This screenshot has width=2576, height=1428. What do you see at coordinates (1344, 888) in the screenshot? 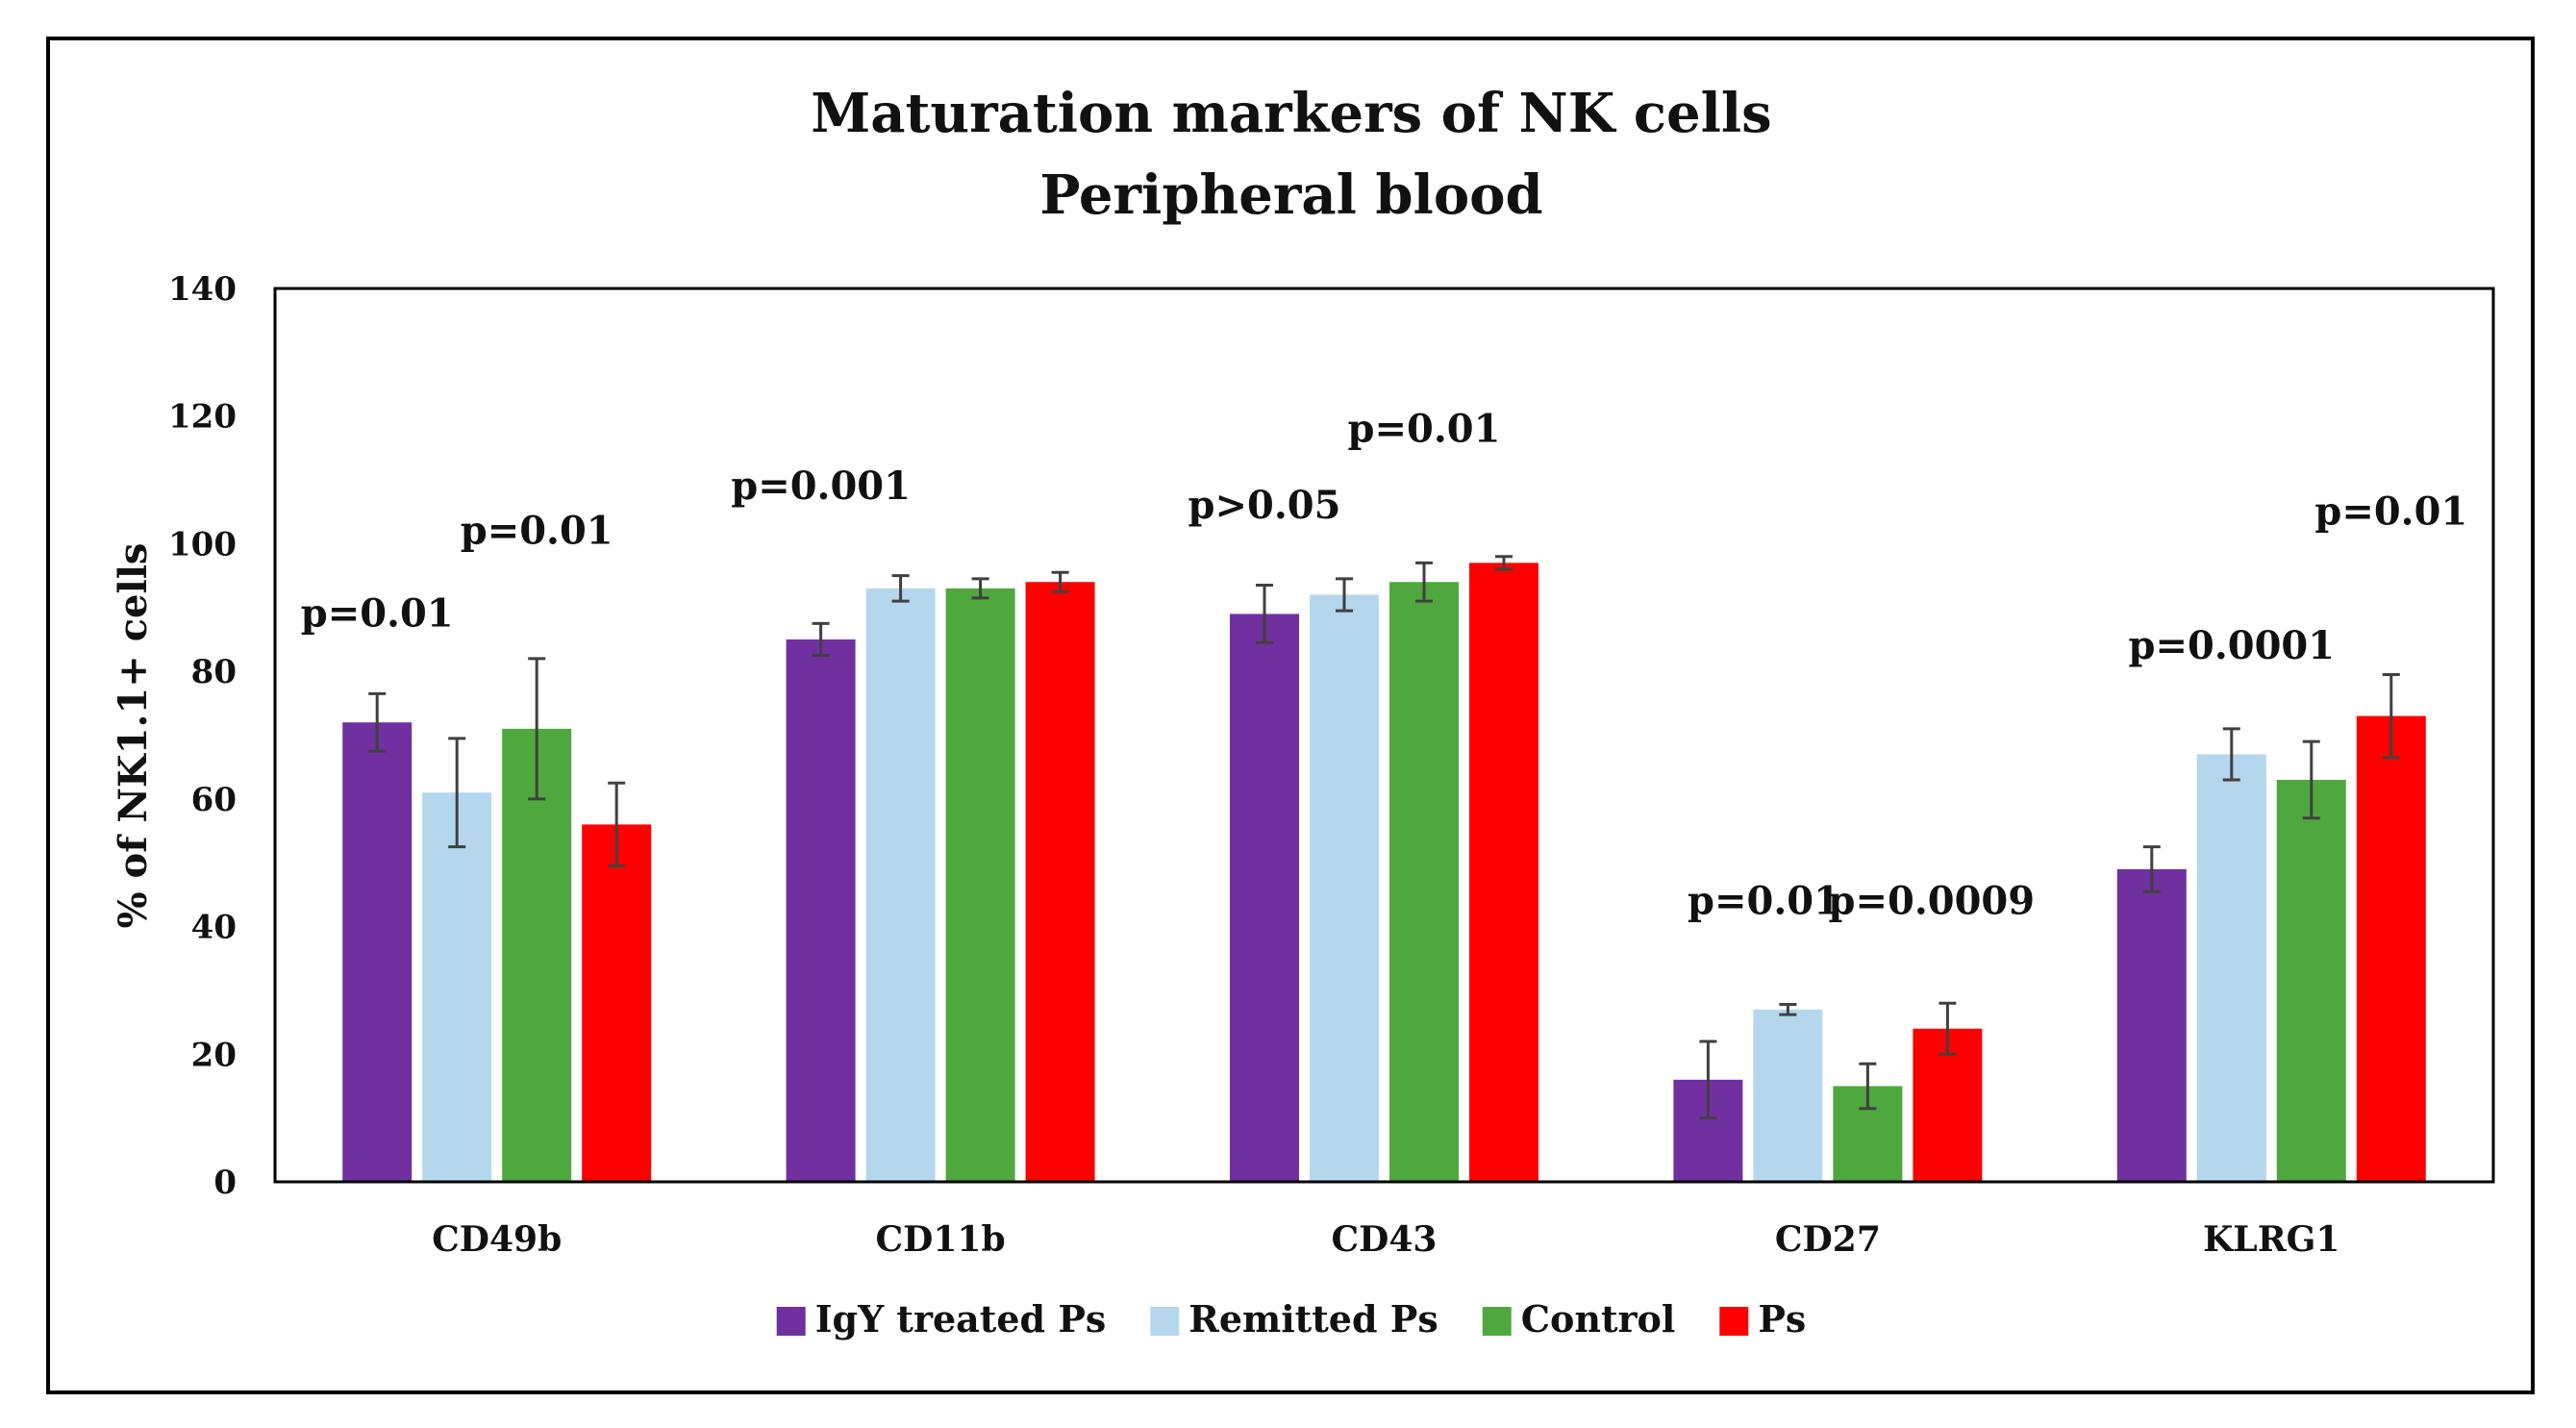
I see `bar-cd43-remitted-ps` at bounding box center [1344, 888].